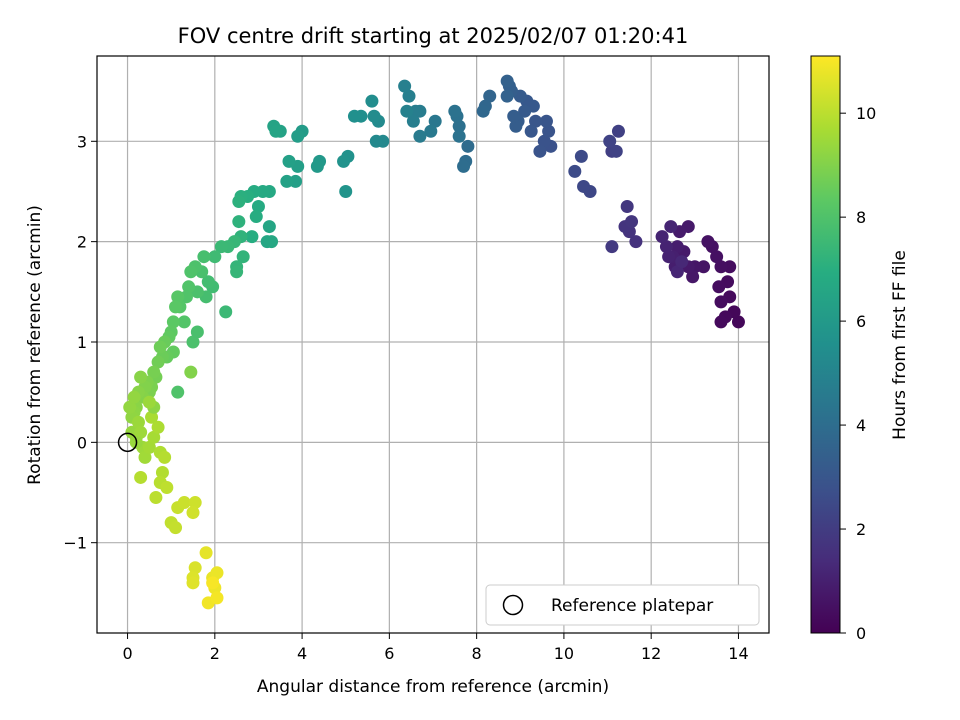 This screenshot has width=960, height=720. I want to click on x-axis: 0 2 4 6 8 10 12 14, so click(435, 648).